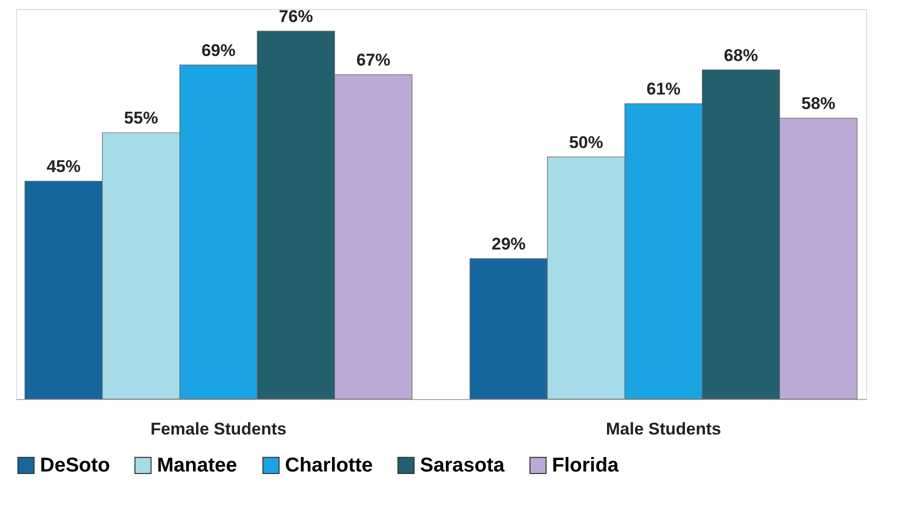  What do you see at coordinates (664, 429) in the screenshot?
I see `x-tick-label: Male Students` at bounding box center [664, 429].